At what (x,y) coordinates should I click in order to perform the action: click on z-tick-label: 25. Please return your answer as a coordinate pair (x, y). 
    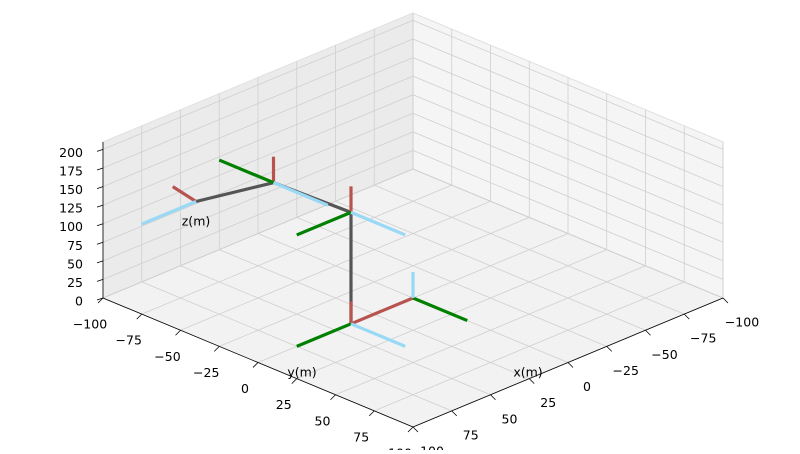
    Looking at the image, I should click on (75, 282).